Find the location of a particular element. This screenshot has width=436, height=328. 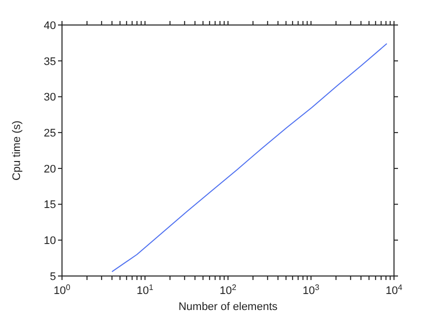

x-tick-label: 10$^{2}$ is located at coordinates (228, 289).